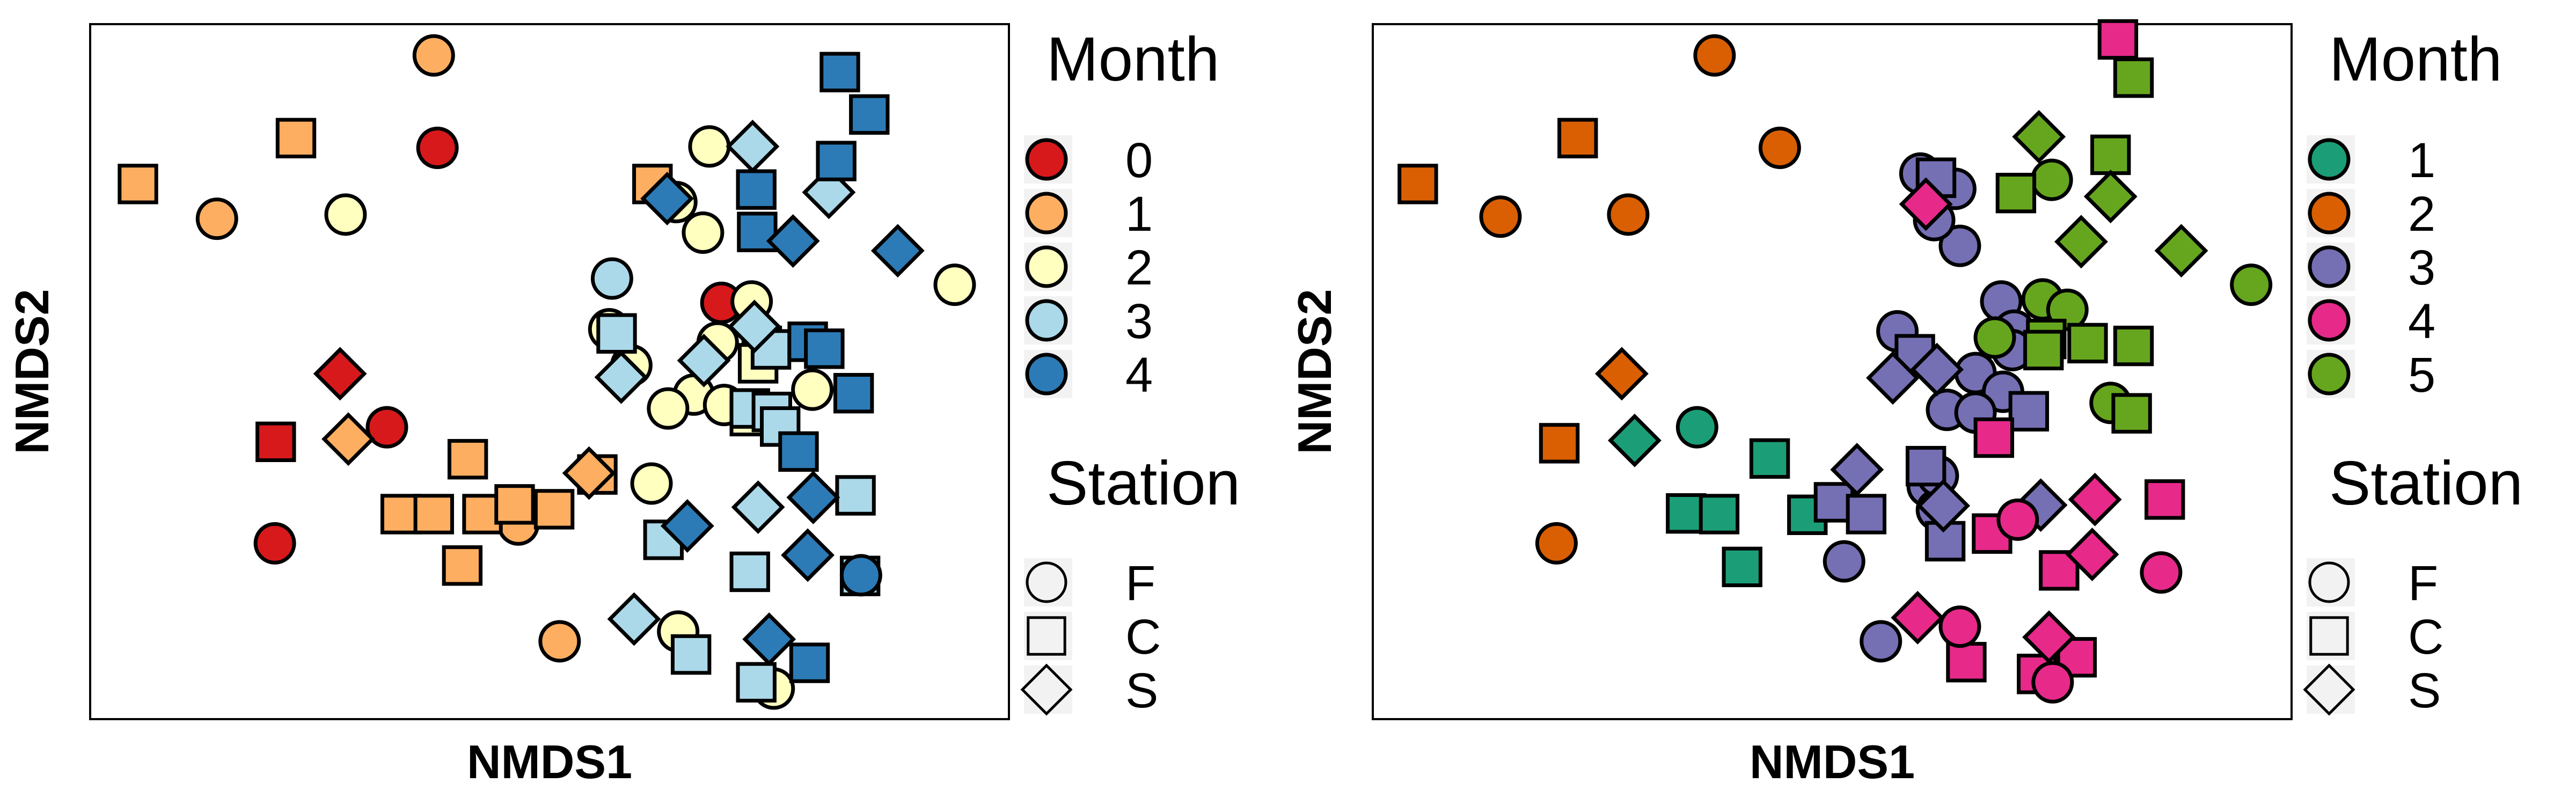 The height and width of the screenshot is (805, 2576). What do you see at coordinates (2425, 637) in the screenshot?
I see `legend-label-station: C` at bounding box center [2425, 637].